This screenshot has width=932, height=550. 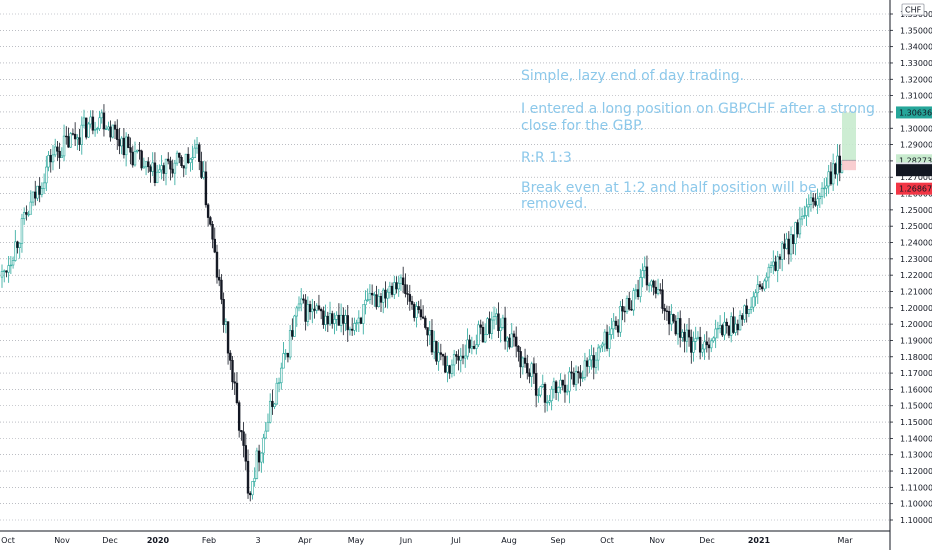 I want to click on position-tool, so click(x=849, y=141).